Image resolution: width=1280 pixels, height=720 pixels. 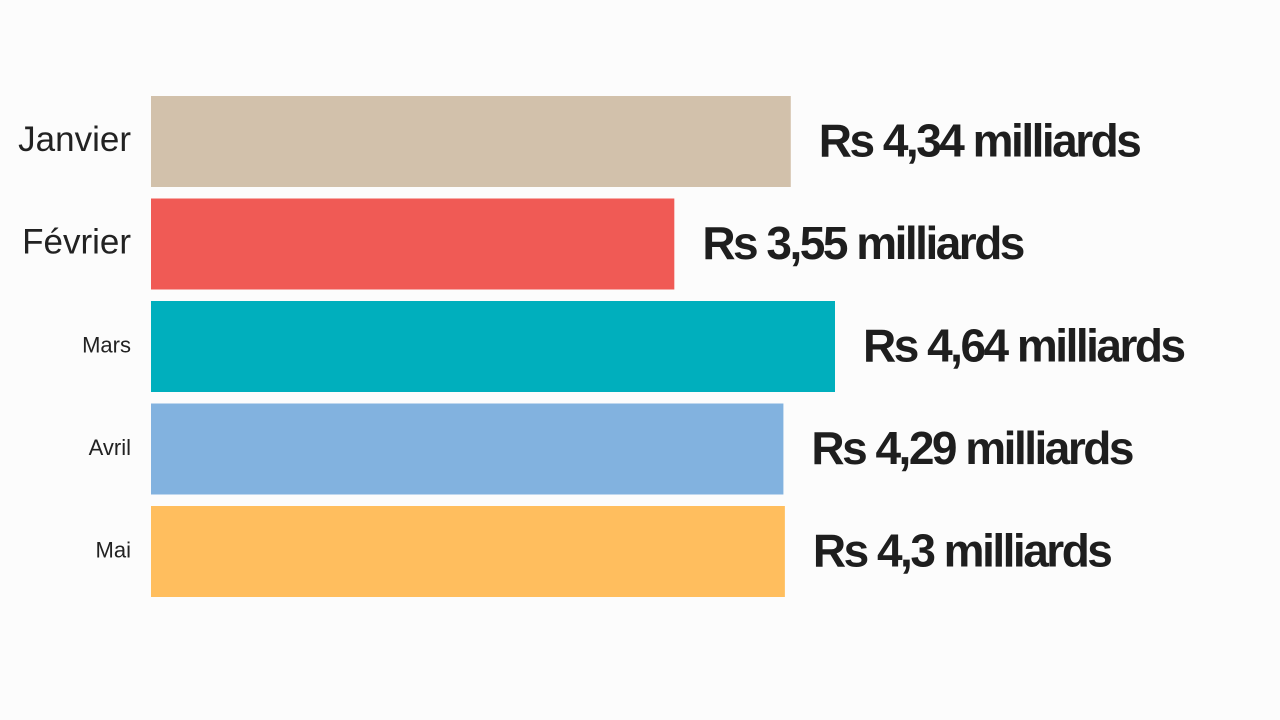 I want to click on value-label: Rs 4,3 milliards, so click(x=962, y=551).